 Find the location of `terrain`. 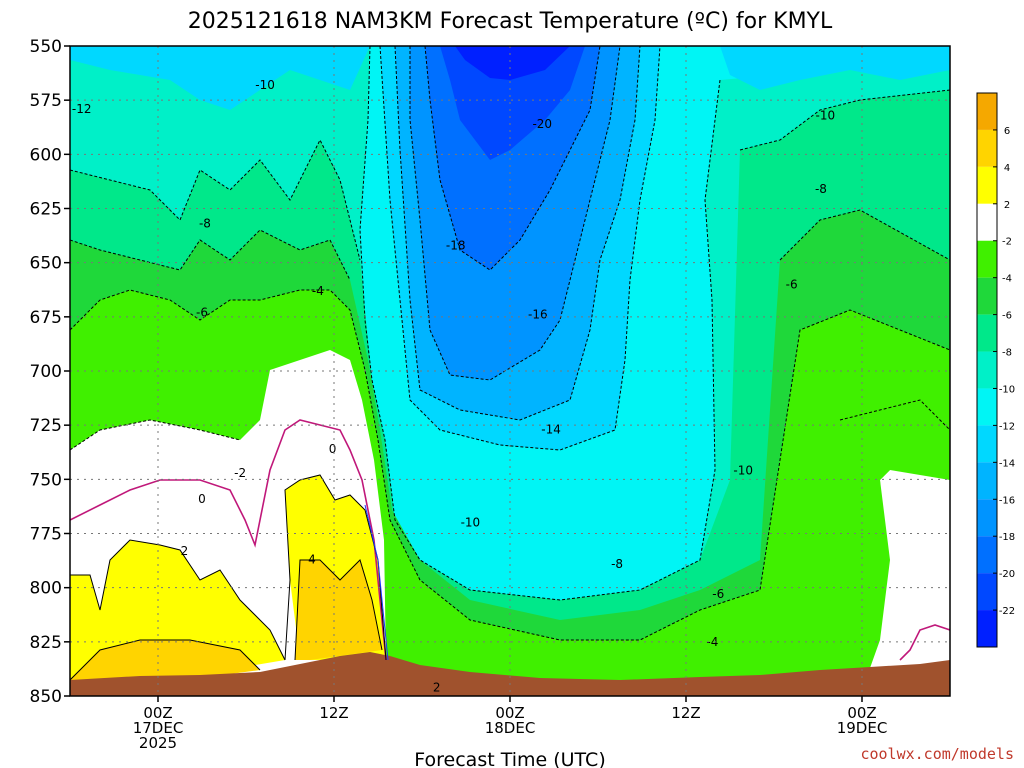

terrain is located at coordinates (510, 674).